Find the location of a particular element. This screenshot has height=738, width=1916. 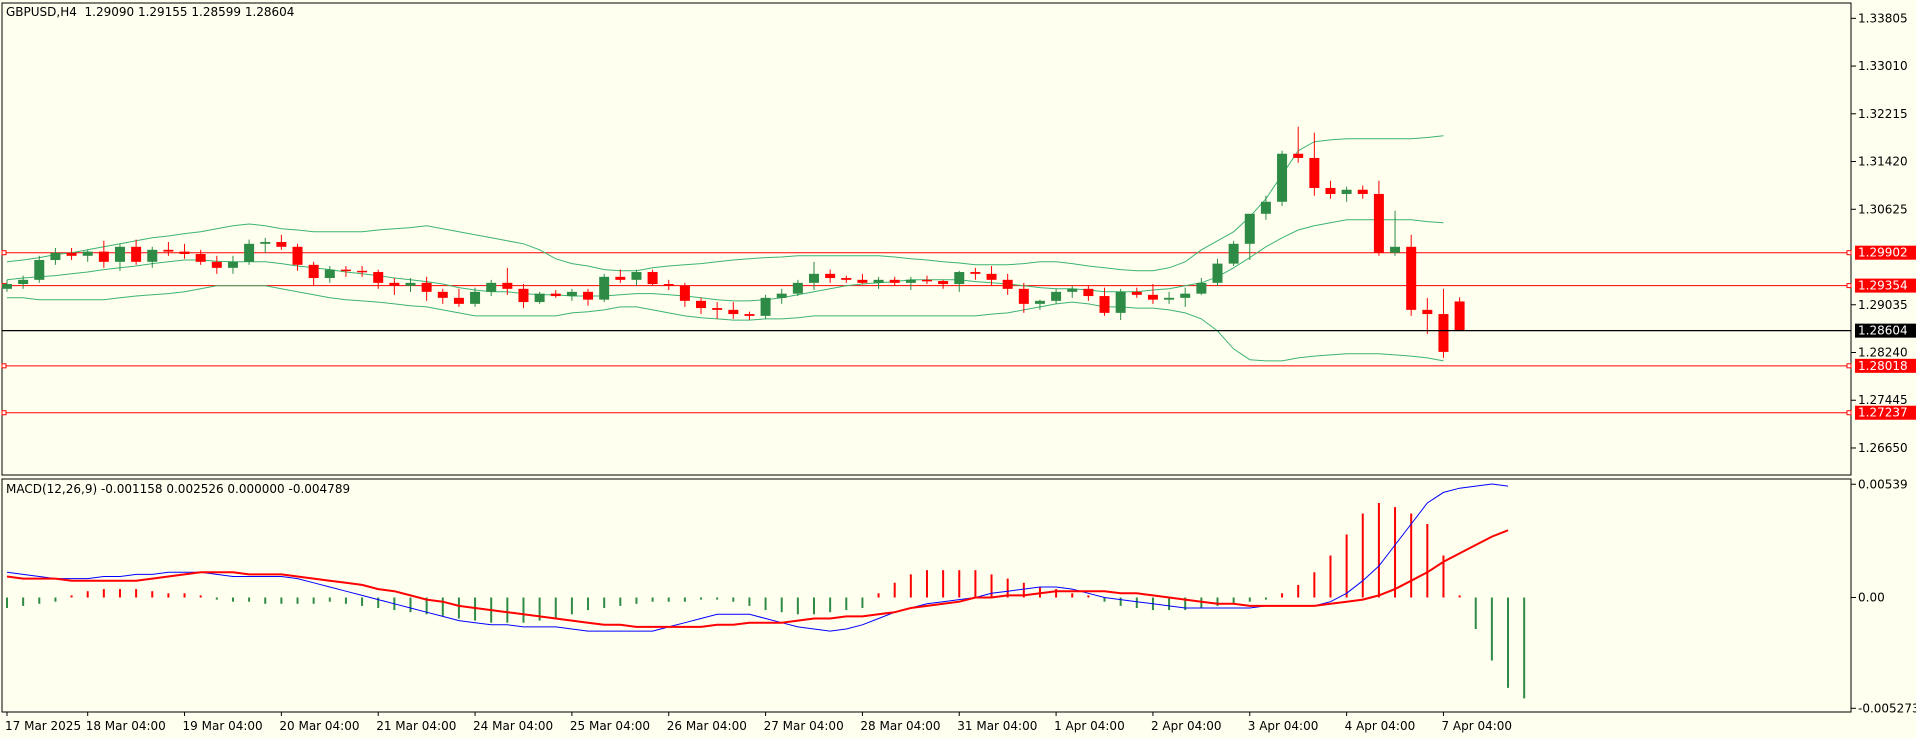

price-axis-label: 1.33805 is located at coordinates (1883, 18).